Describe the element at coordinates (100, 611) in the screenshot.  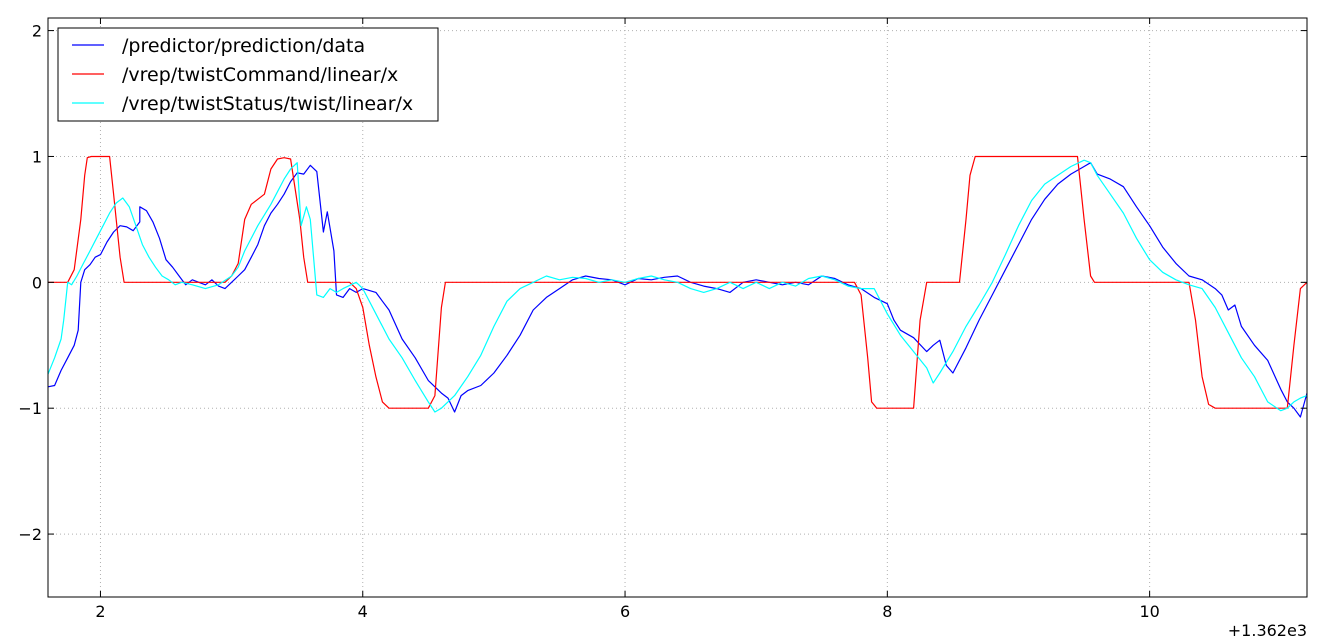
I see `x-tick-label: 2` at that location.